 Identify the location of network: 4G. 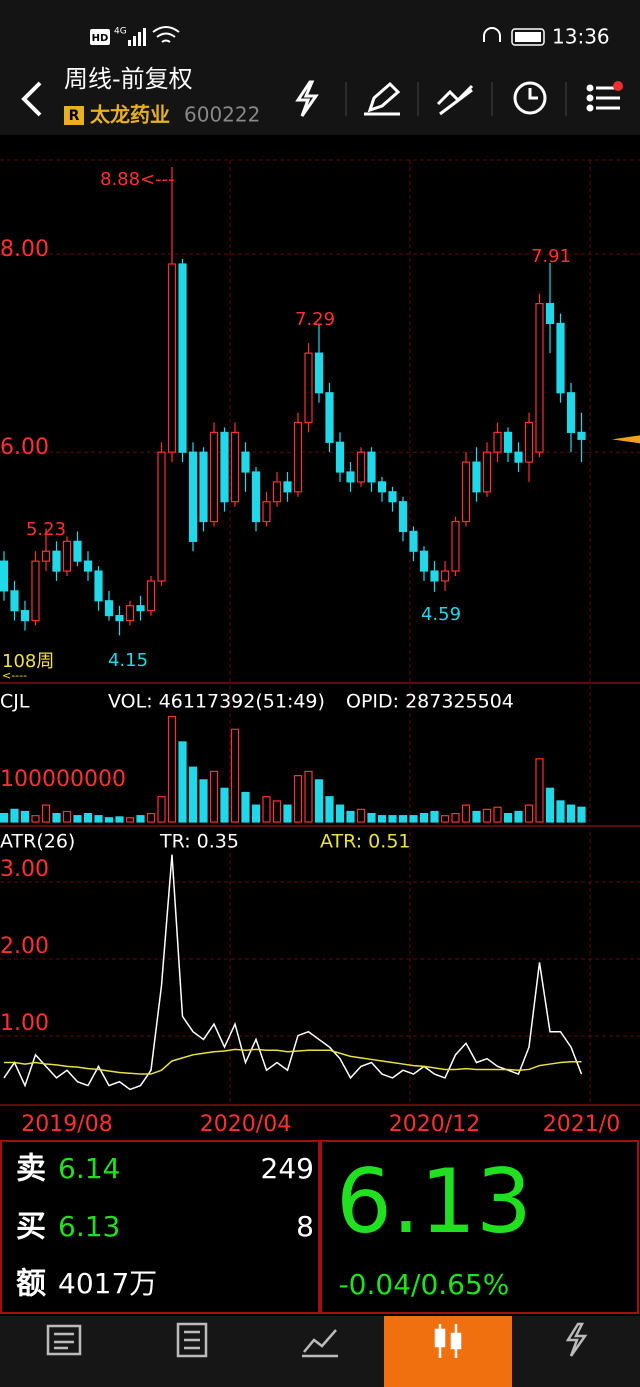
(120, 32).